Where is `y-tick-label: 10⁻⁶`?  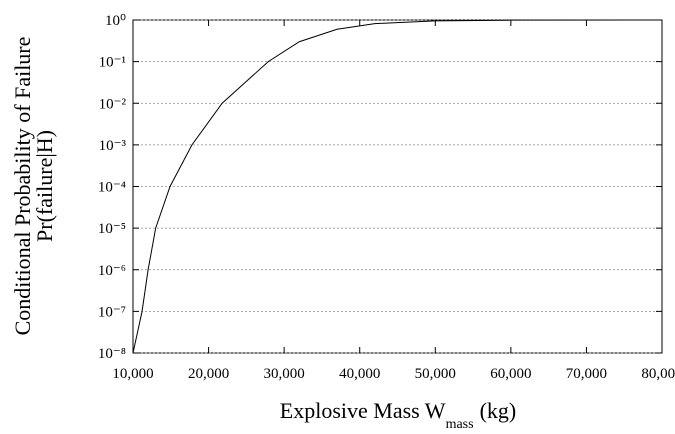 y-tick-label: 10⁻⁶ is located at coordinates (112, 271).